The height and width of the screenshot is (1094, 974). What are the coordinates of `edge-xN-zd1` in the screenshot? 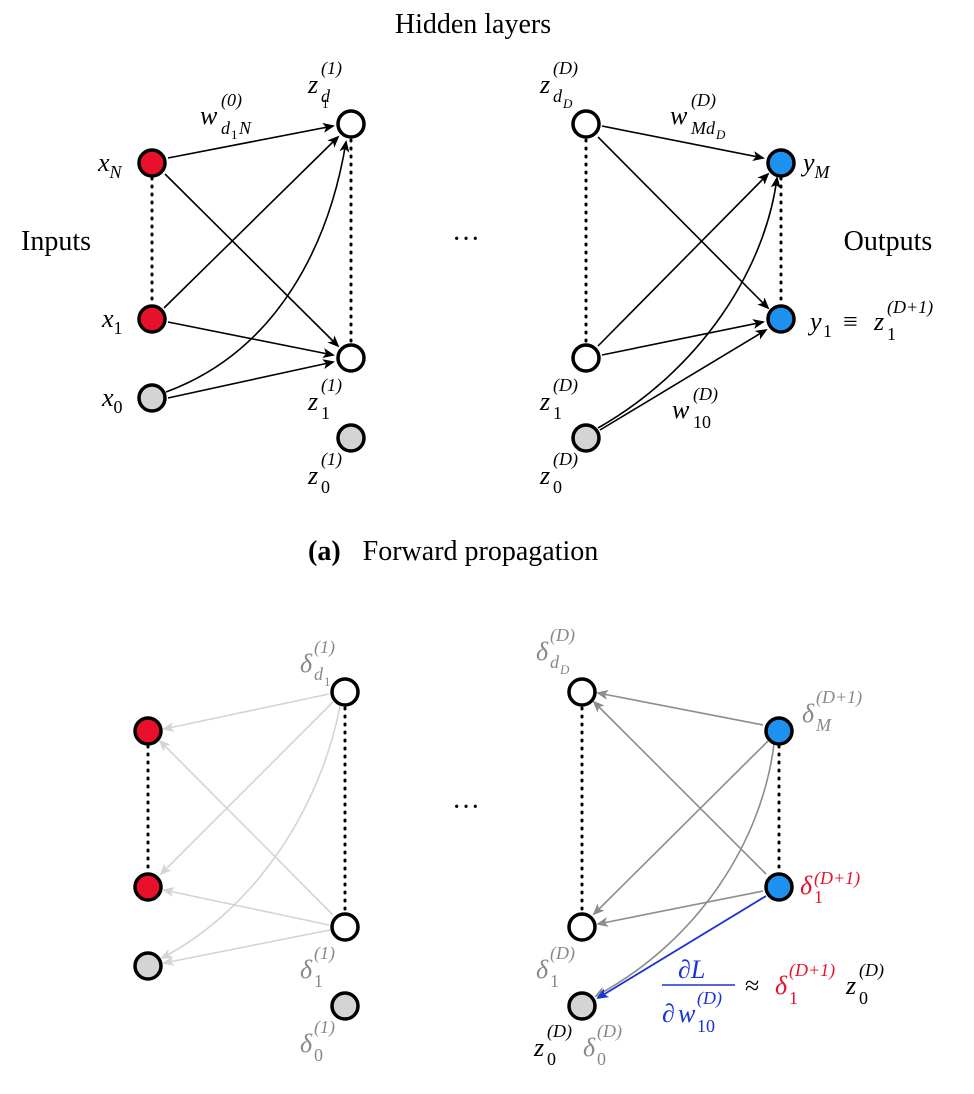 It's located at (251, 140).